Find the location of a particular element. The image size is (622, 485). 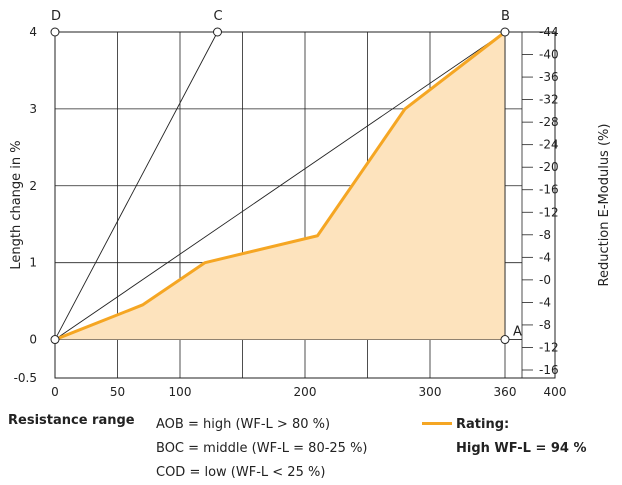

y2-tick-label: -44 is located at coordinates (549, 32).